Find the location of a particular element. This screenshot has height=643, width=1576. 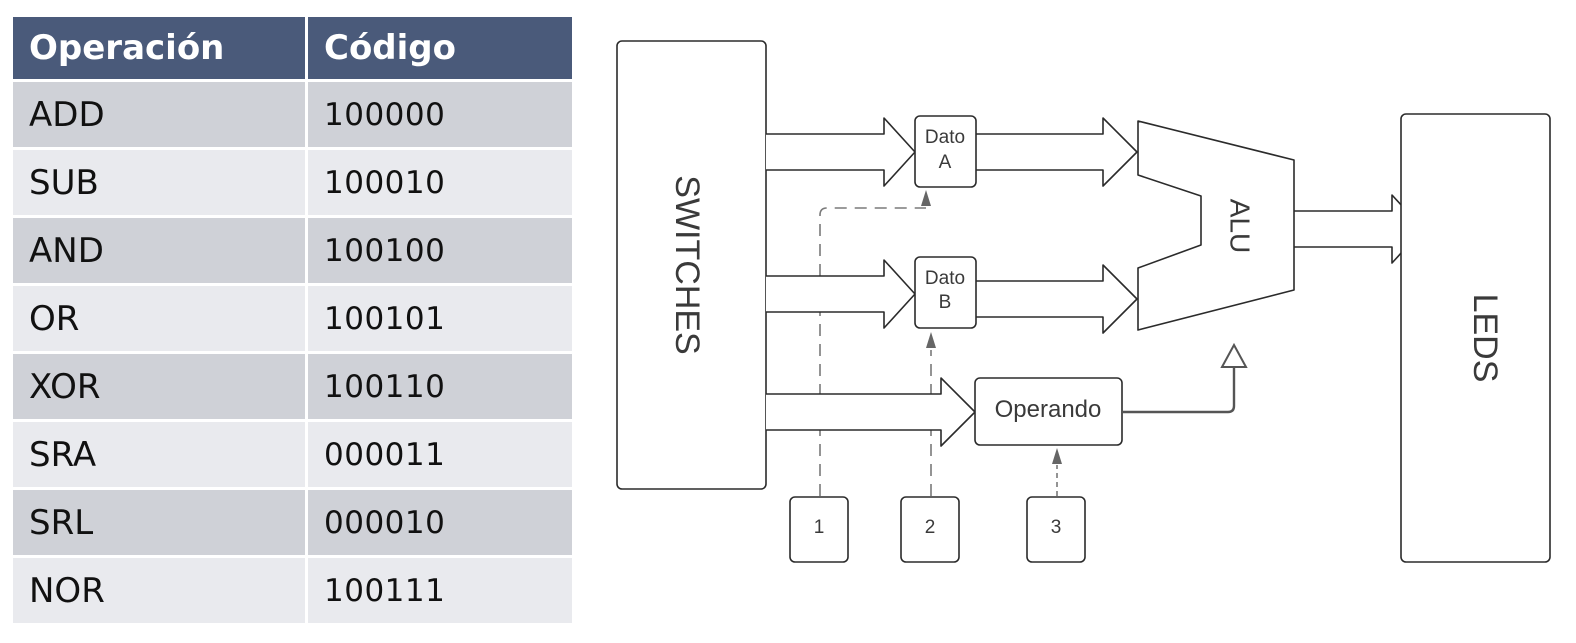

leds-label: LEDS is located at coordinates (1485, 338).